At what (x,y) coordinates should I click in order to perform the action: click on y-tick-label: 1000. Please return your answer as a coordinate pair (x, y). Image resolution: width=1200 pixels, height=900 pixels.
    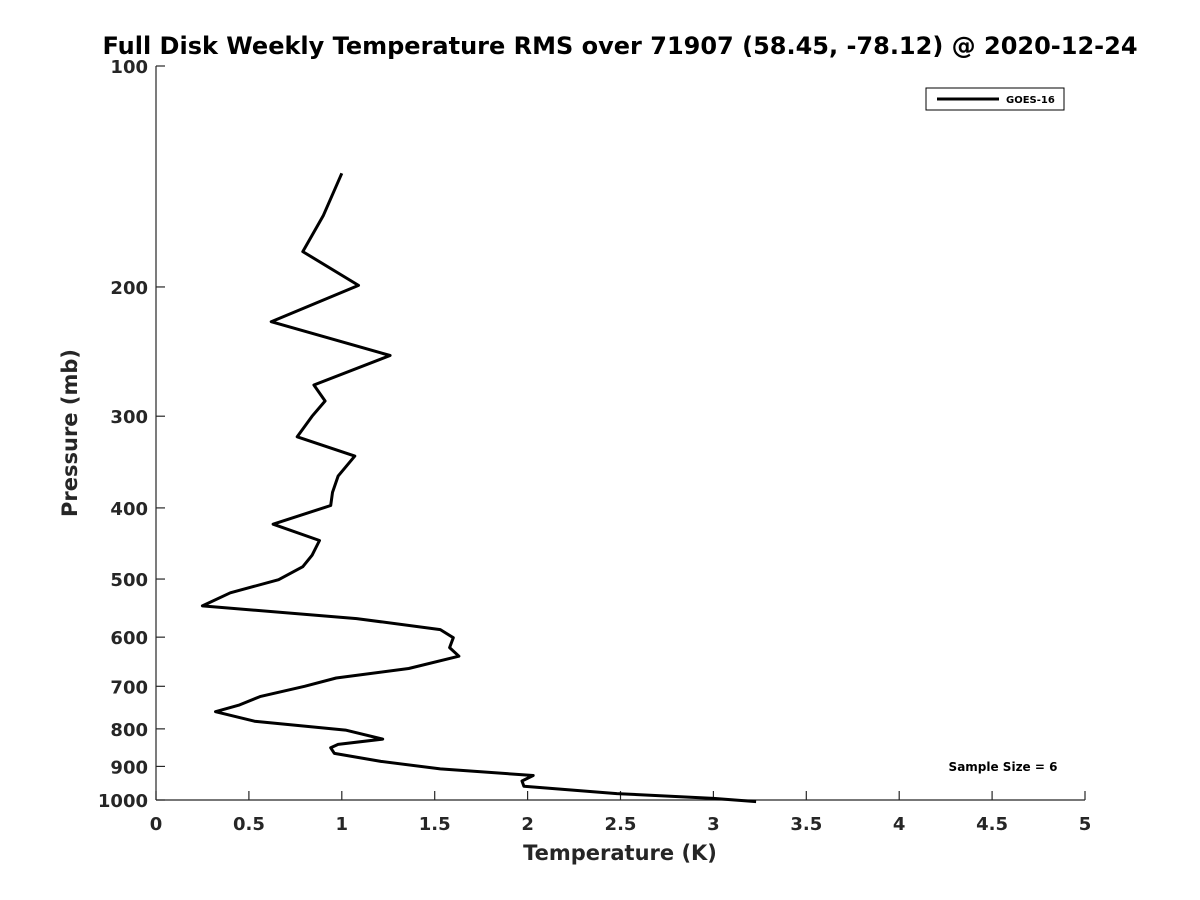
    Looking at the image, I should click on (123, 801).